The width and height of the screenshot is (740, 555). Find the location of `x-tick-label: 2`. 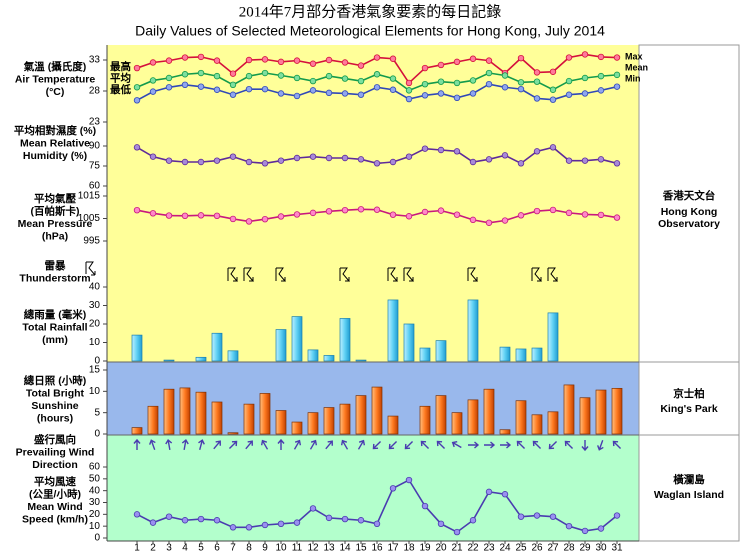

x-tick-label: 2 is located at coordinates (153, 548).